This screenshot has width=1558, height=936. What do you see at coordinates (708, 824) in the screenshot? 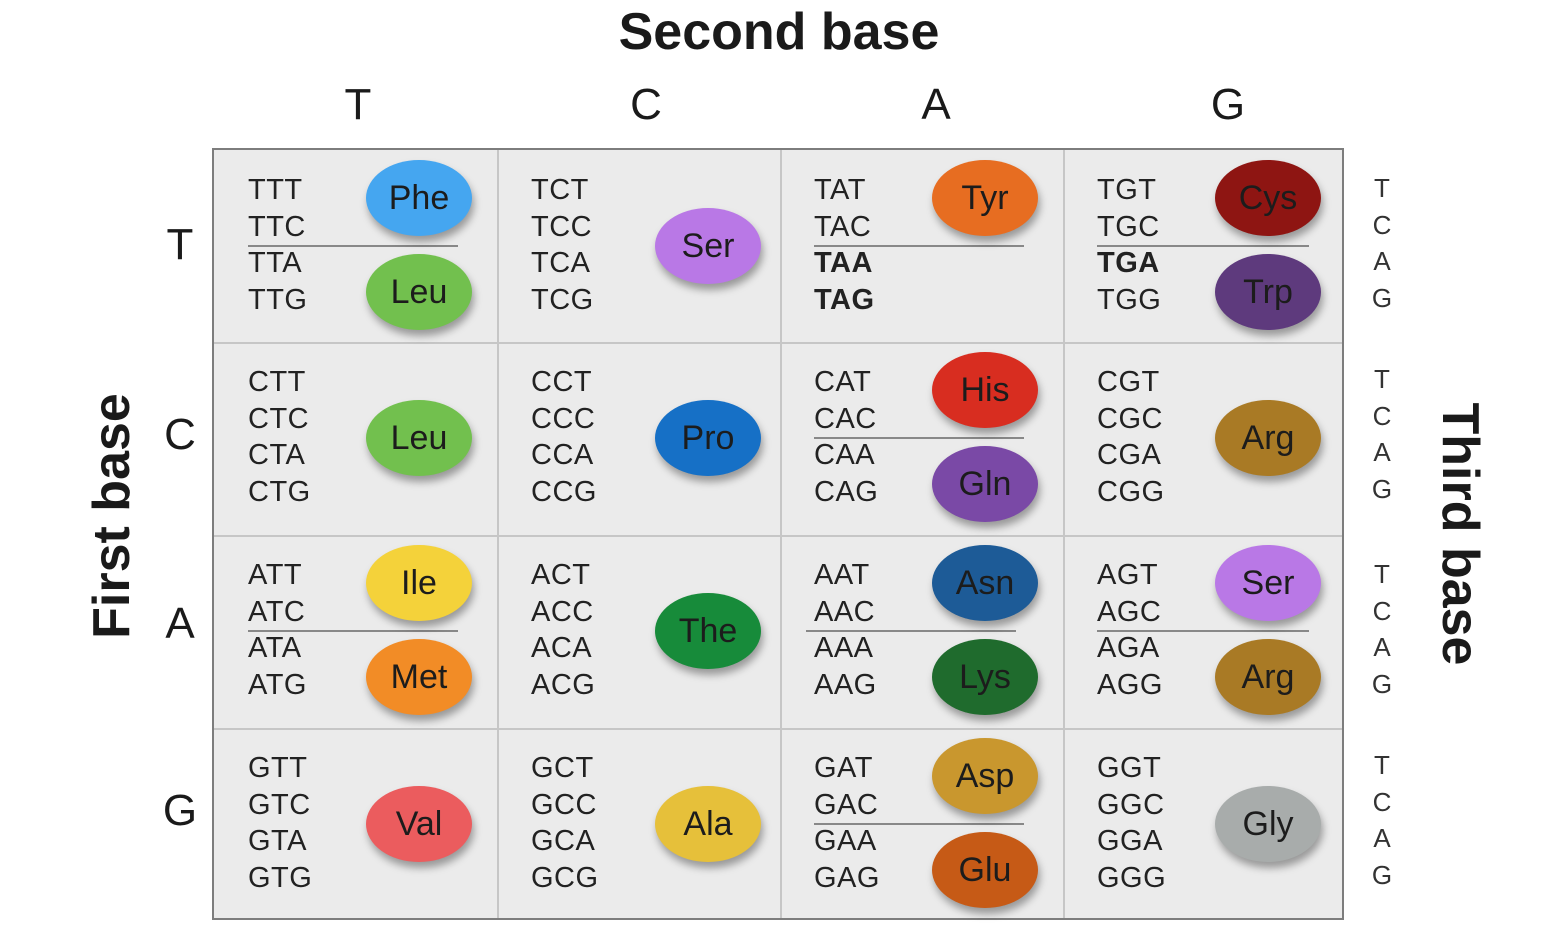
I see `amino-acid-ala: Ala` at bounding box center [708, 824].